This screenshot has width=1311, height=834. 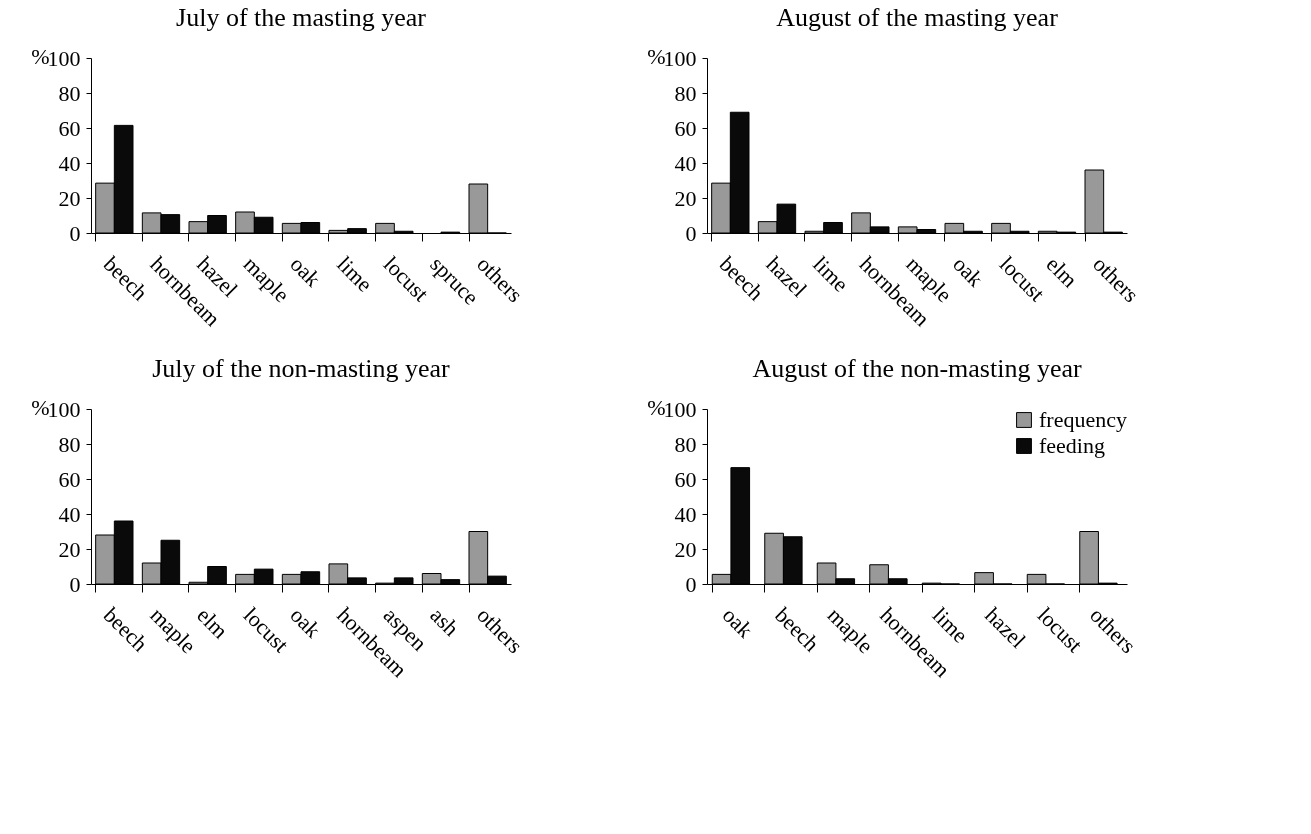 What do you see at coordinates (301, 368) in the screenshot?
I see `chart-title: July of the non-masting year` at bounding box center [301, 368].